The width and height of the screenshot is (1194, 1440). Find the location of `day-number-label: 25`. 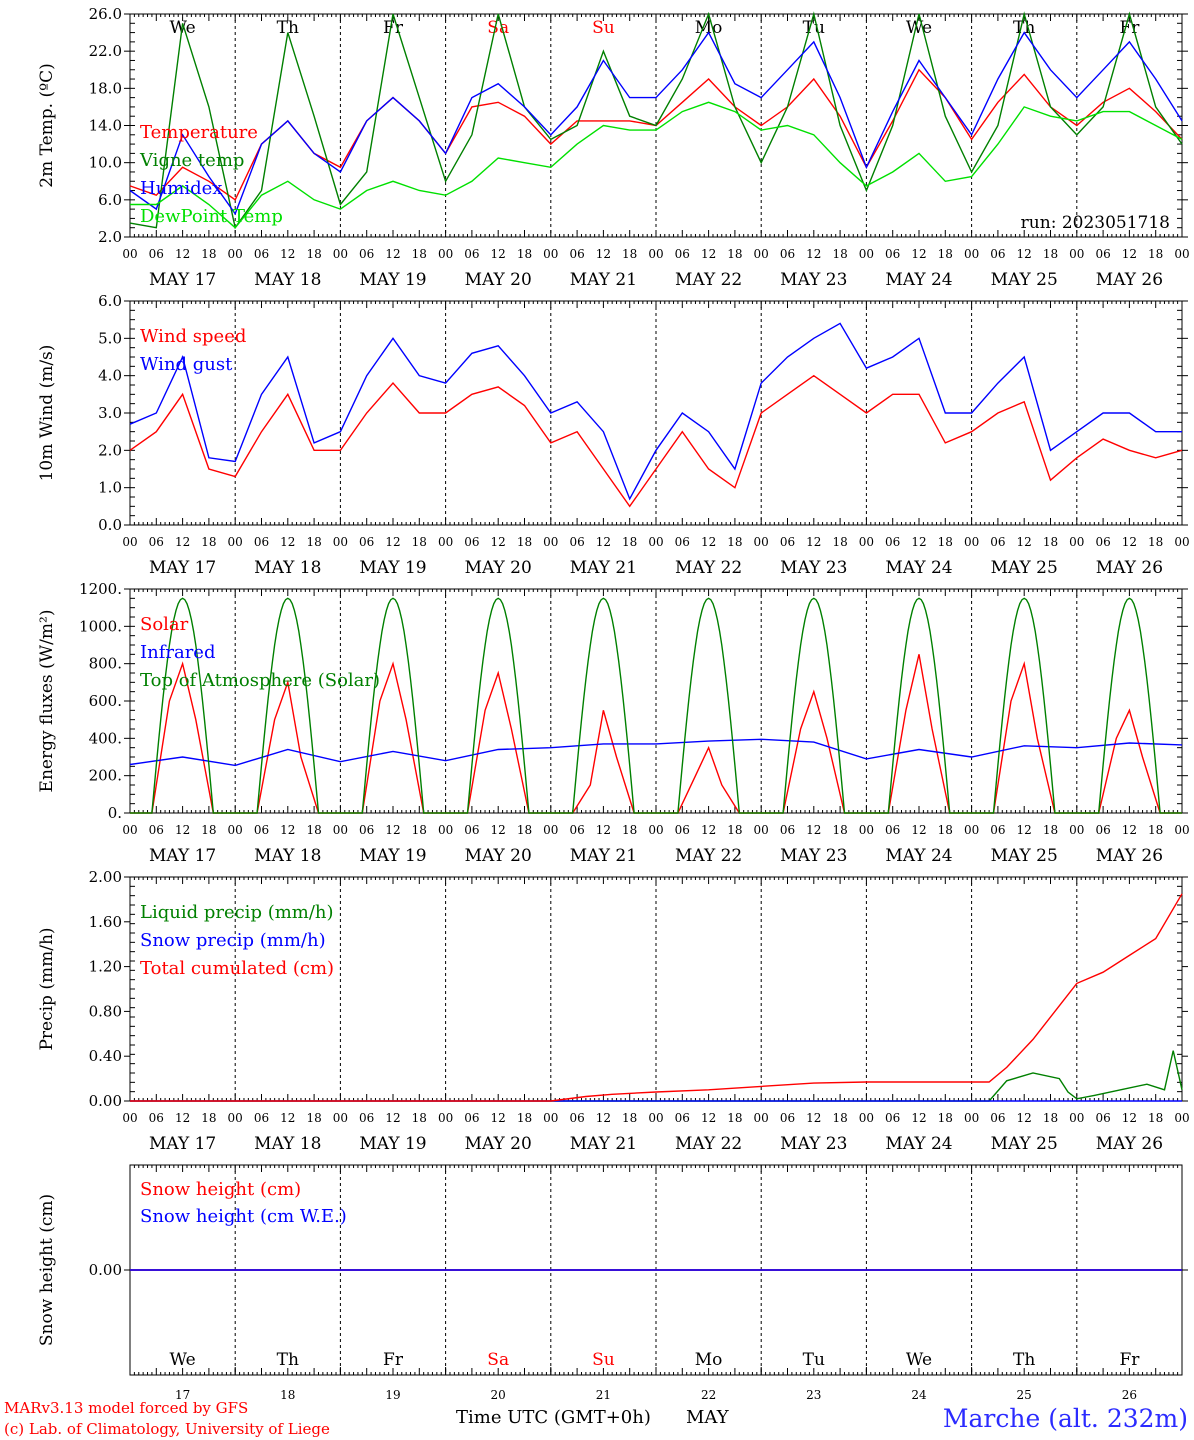

day-number-label: 25 is located at coordinates (1024, 1395).